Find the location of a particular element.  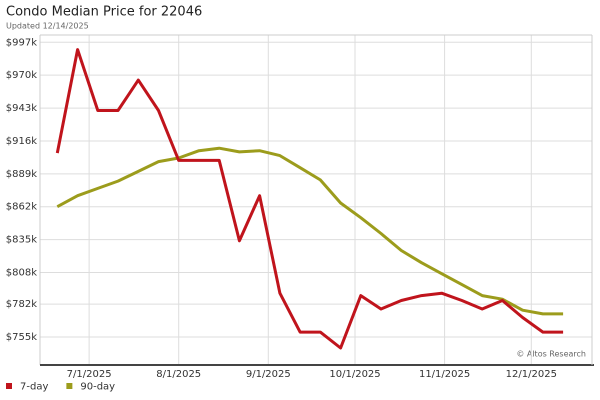

y-tick-label: $997k is located at coordinates (21, 42).